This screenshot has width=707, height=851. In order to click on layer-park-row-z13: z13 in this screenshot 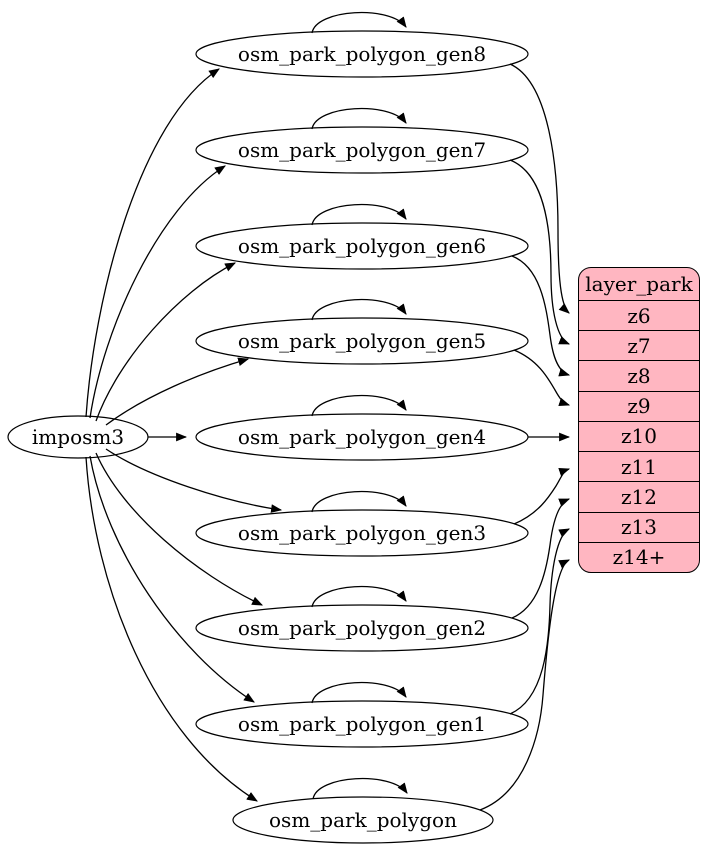, I will do `click(639, 526)`.